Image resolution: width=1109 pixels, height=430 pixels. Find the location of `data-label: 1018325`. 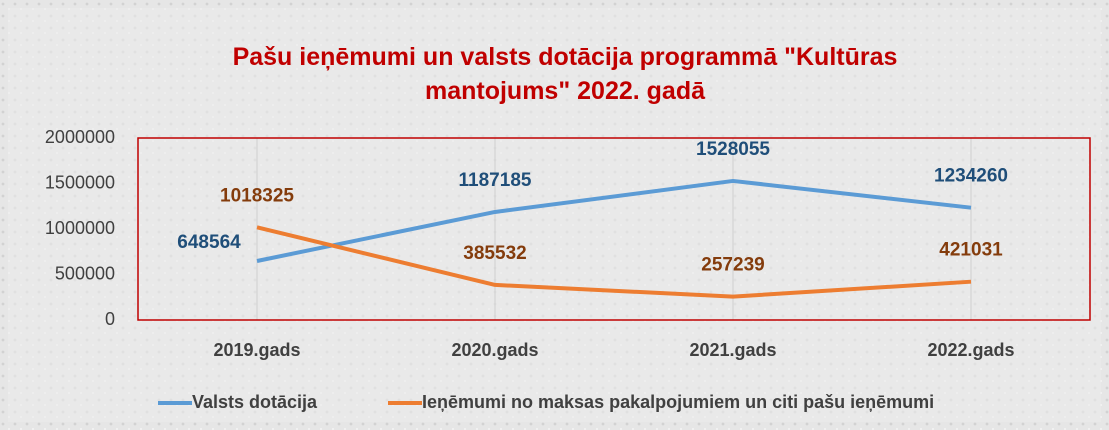

data-label: 1018325 is located at coordinates (257, 195).